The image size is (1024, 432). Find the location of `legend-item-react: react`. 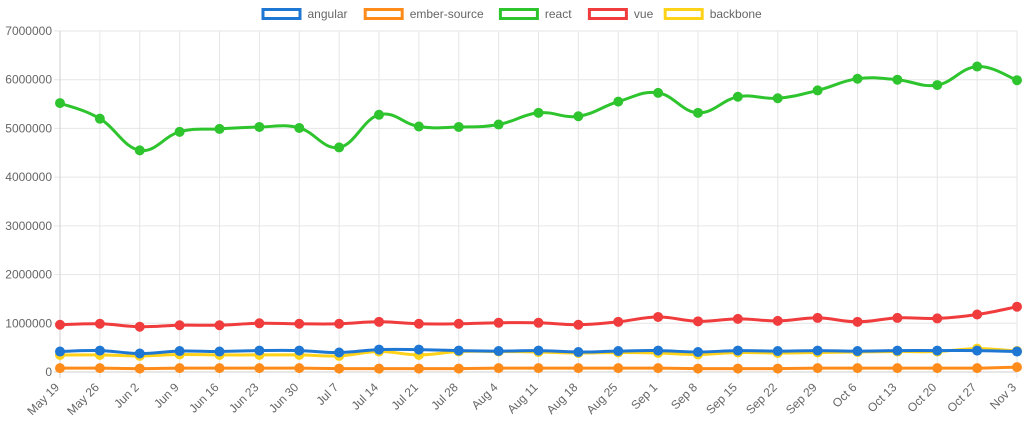

legend-item-react: react is located at coordinates (535, 14).